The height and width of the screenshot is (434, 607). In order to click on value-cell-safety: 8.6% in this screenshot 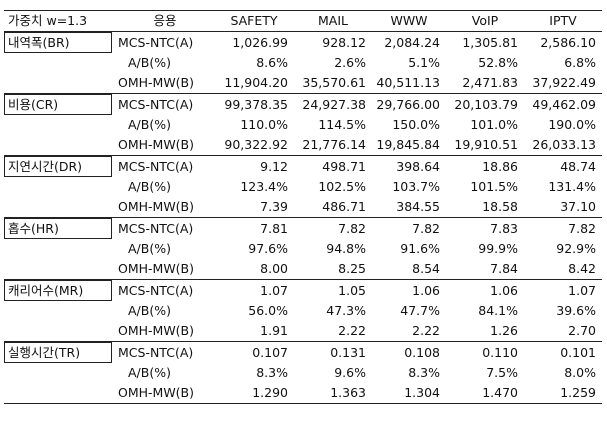, I will do `click(272, 62)`.